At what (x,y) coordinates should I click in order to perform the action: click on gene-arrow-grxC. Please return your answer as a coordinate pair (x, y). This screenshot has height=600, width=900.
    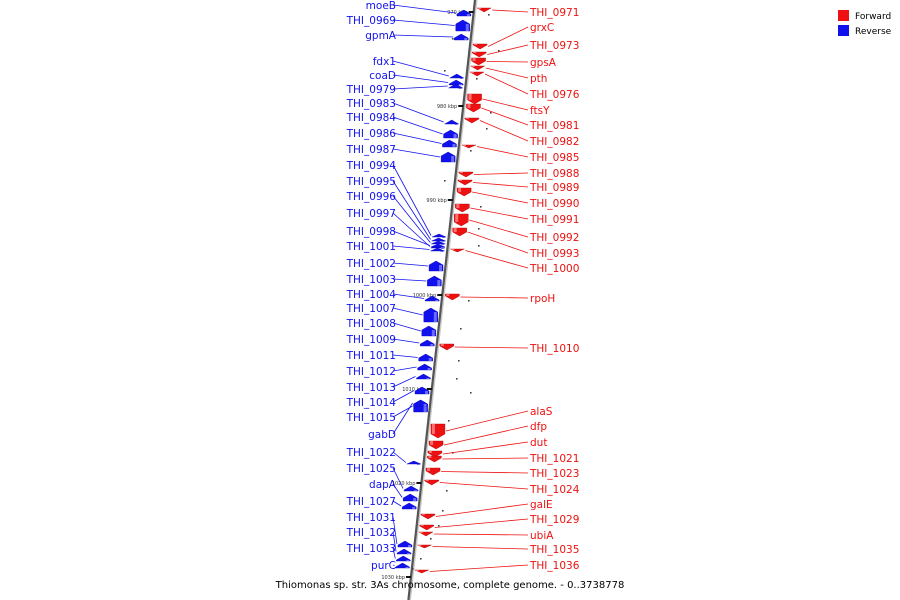
    Looking at the image, I should click on (480, 46).